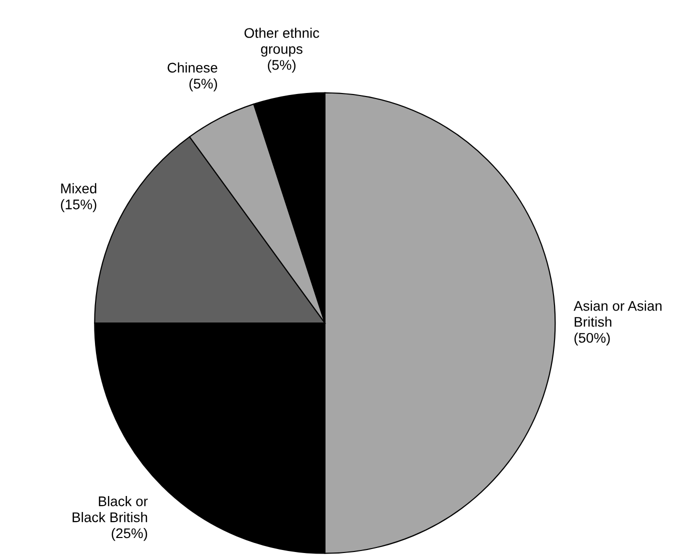  Describe the element at coordinates (78, 205) in the screenshot. I see `data-label: (15%)` at that location.